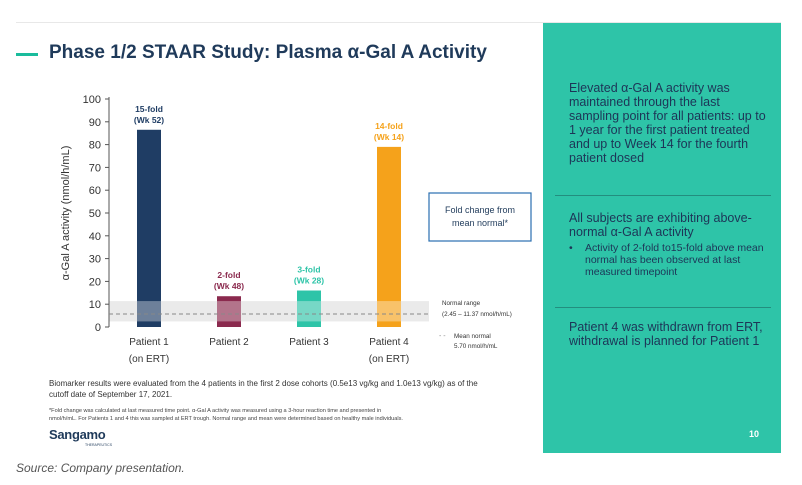  Describe the element at coordinates (95, 282) in the screenshot. I see `y-tick-label: 20` at that location.